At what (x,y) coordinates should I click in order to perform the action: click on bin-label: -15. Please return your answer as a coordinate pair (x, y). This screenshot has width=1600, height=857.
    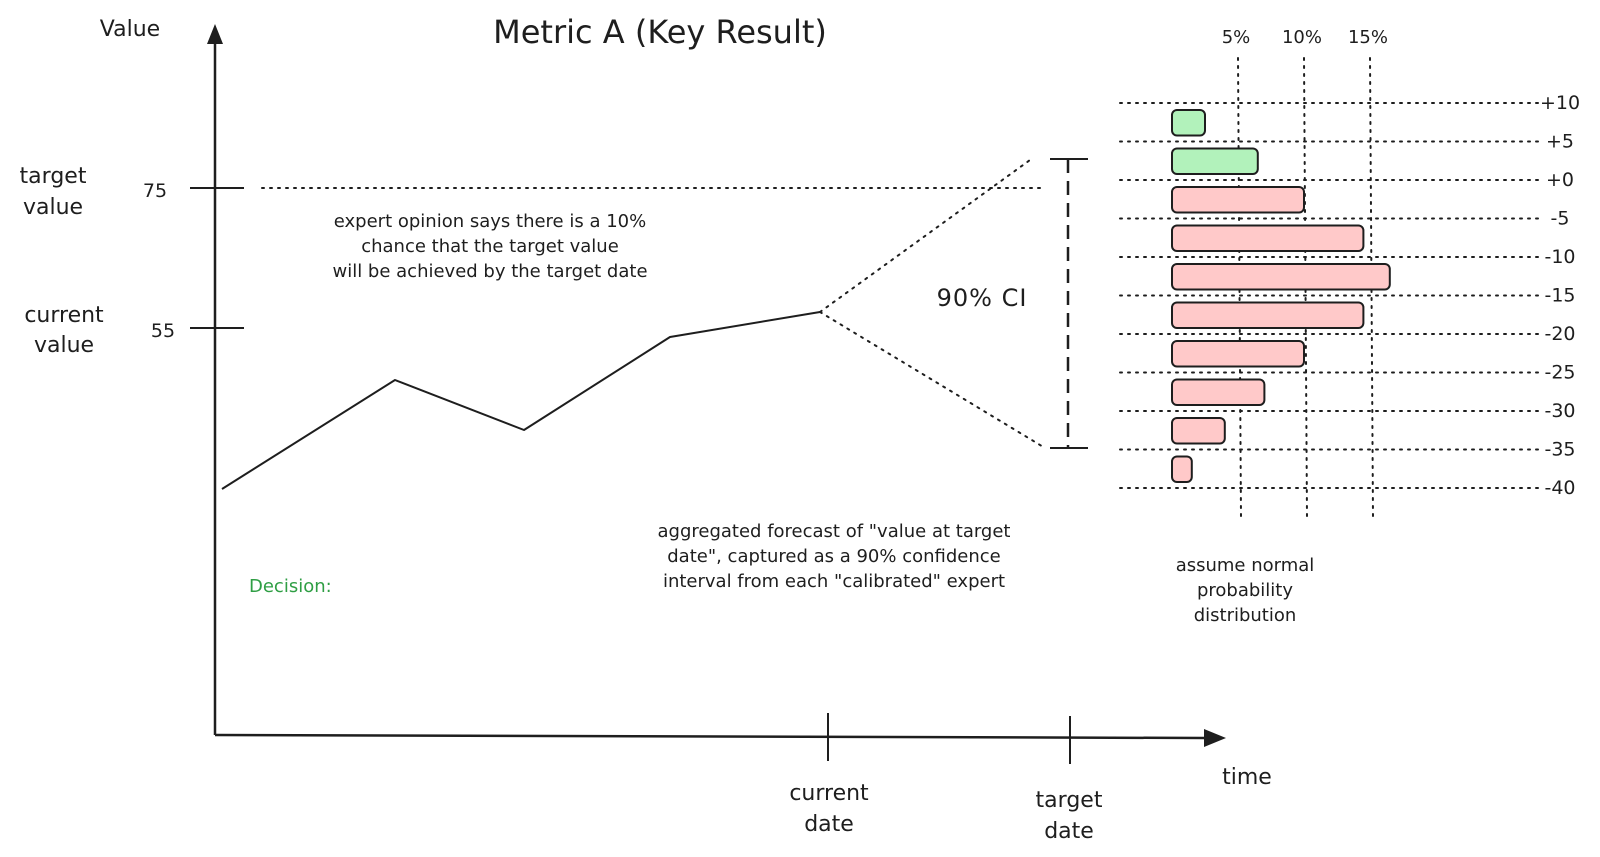
    Looking at the image, I should click on (1559, 296).